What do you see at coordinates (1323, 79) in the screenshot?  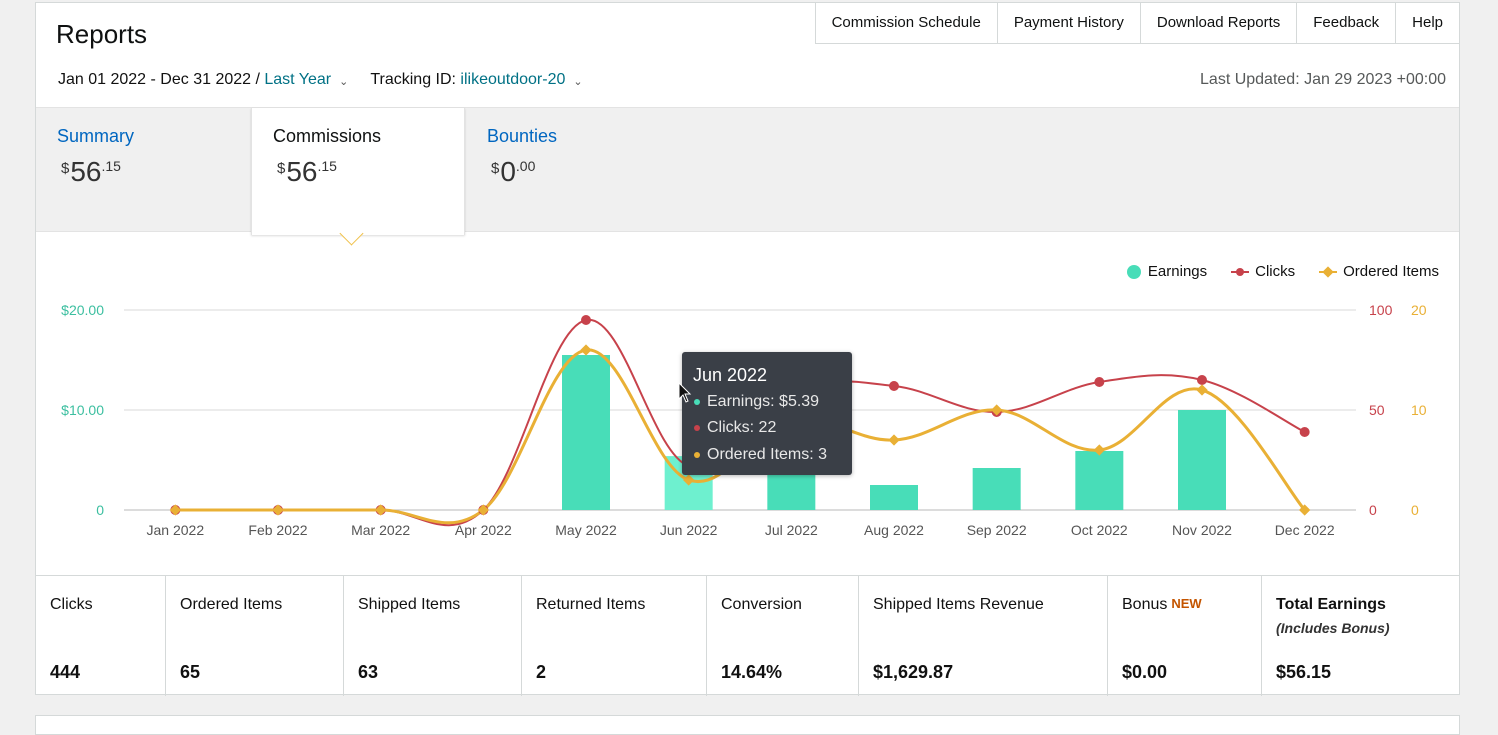 I see `last-updated-text: Last Updated: Jan 29 2023 +00:00` at bounding box center [1323, 79].